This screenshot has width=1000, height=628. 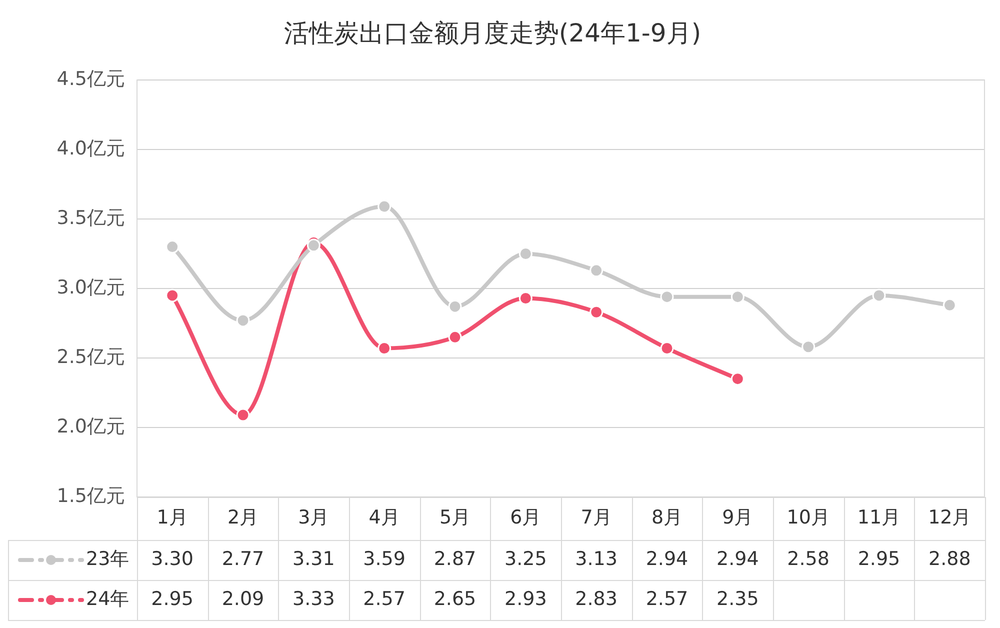 What do you see at coordinates (526, 517) in the screenshot?
I see `x-tick-label: 6月` at bounding box center [526, 517].